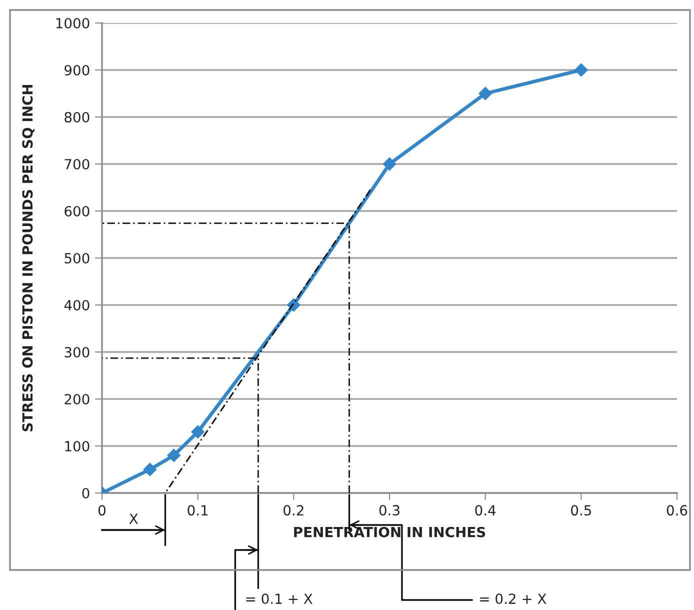  I want to click on y-tick-label: 600, so click(77, 211).